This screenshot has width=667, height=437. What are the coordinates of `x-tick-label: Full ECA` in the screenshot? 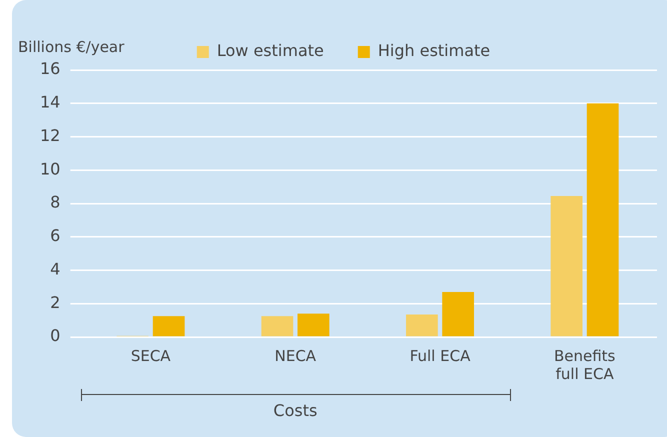 It's located at (441, 355).